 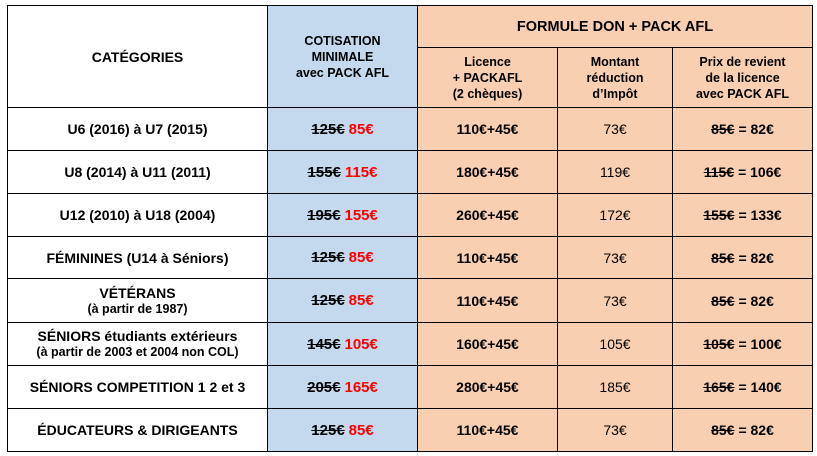 I want to click on header-licence-line2: + PACKAFL, so click(x=487, y=77).